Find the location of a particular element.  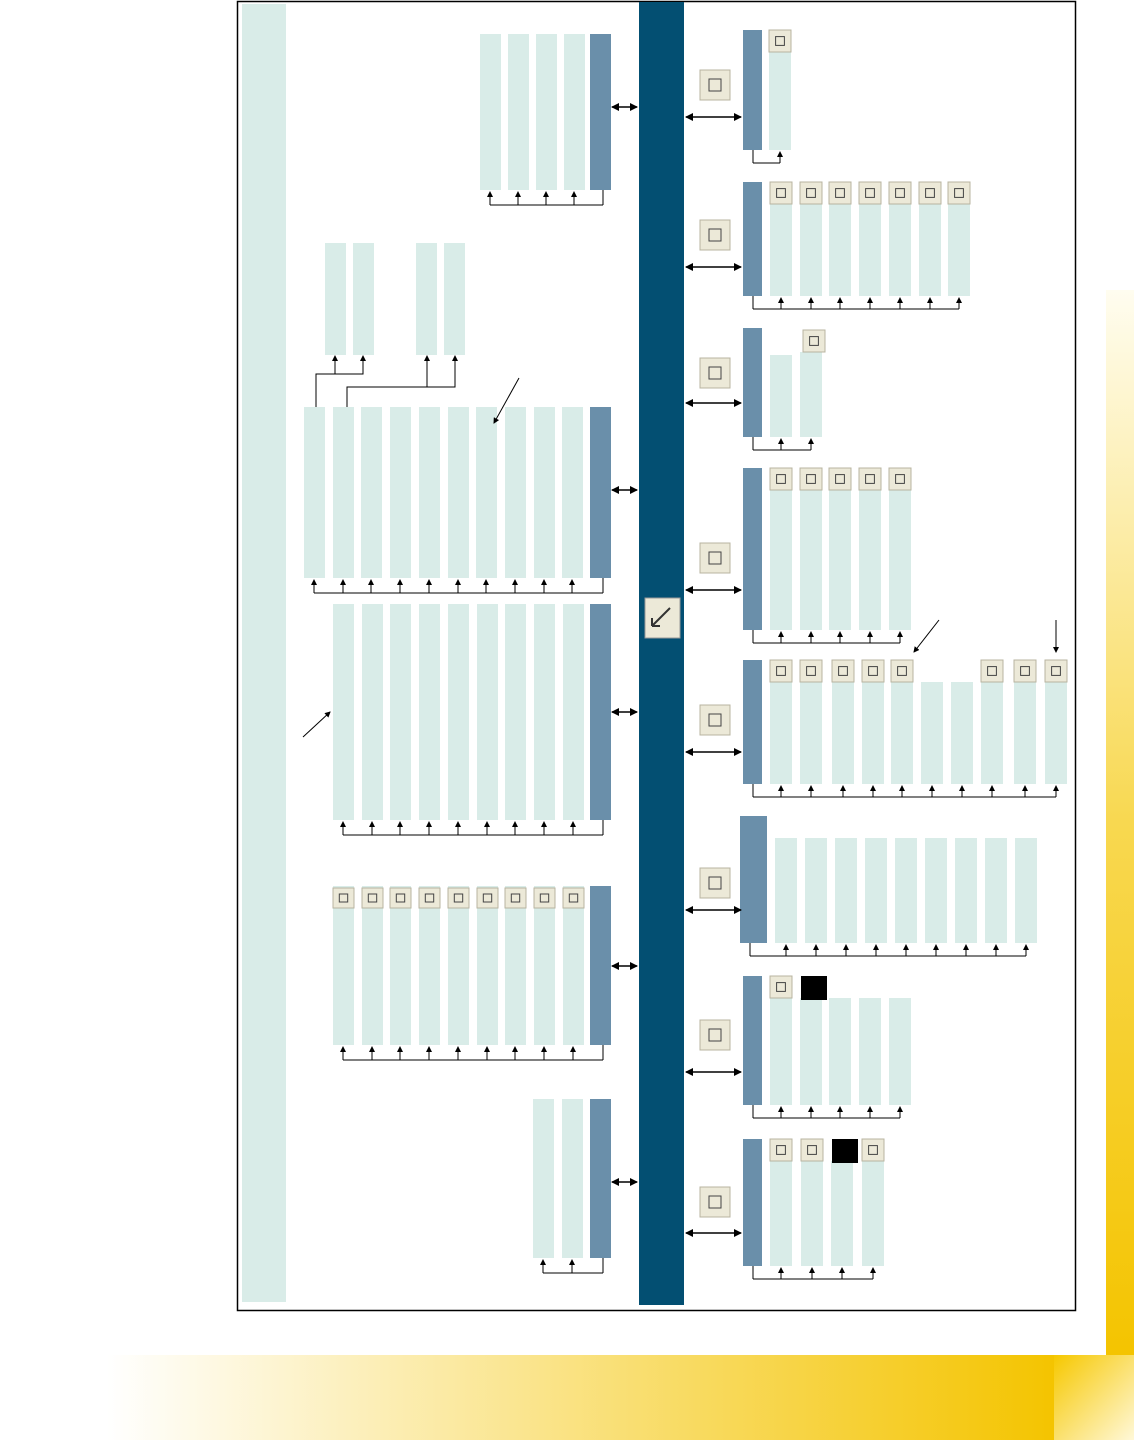

corner-band is located at coordinates (1094, 1397).